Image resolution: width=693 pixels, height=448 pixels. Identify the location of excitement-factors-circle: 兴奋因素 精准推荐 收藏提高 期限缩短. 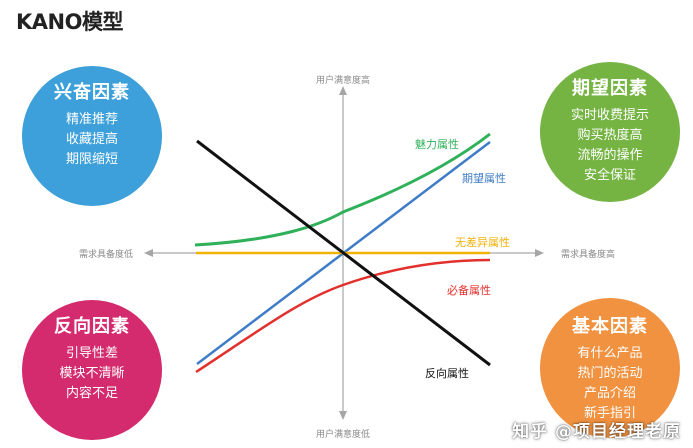
(92, 136).